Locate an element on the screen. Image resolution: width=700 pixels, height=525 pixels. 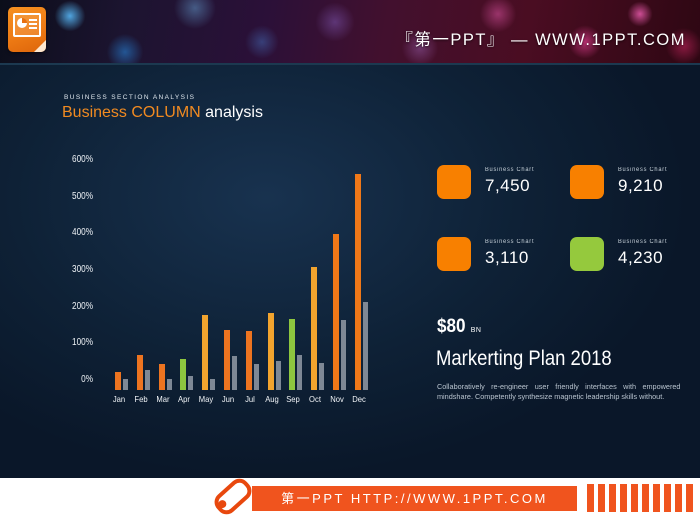
x-tick-label: Jul is located at coordinates (249, 399).